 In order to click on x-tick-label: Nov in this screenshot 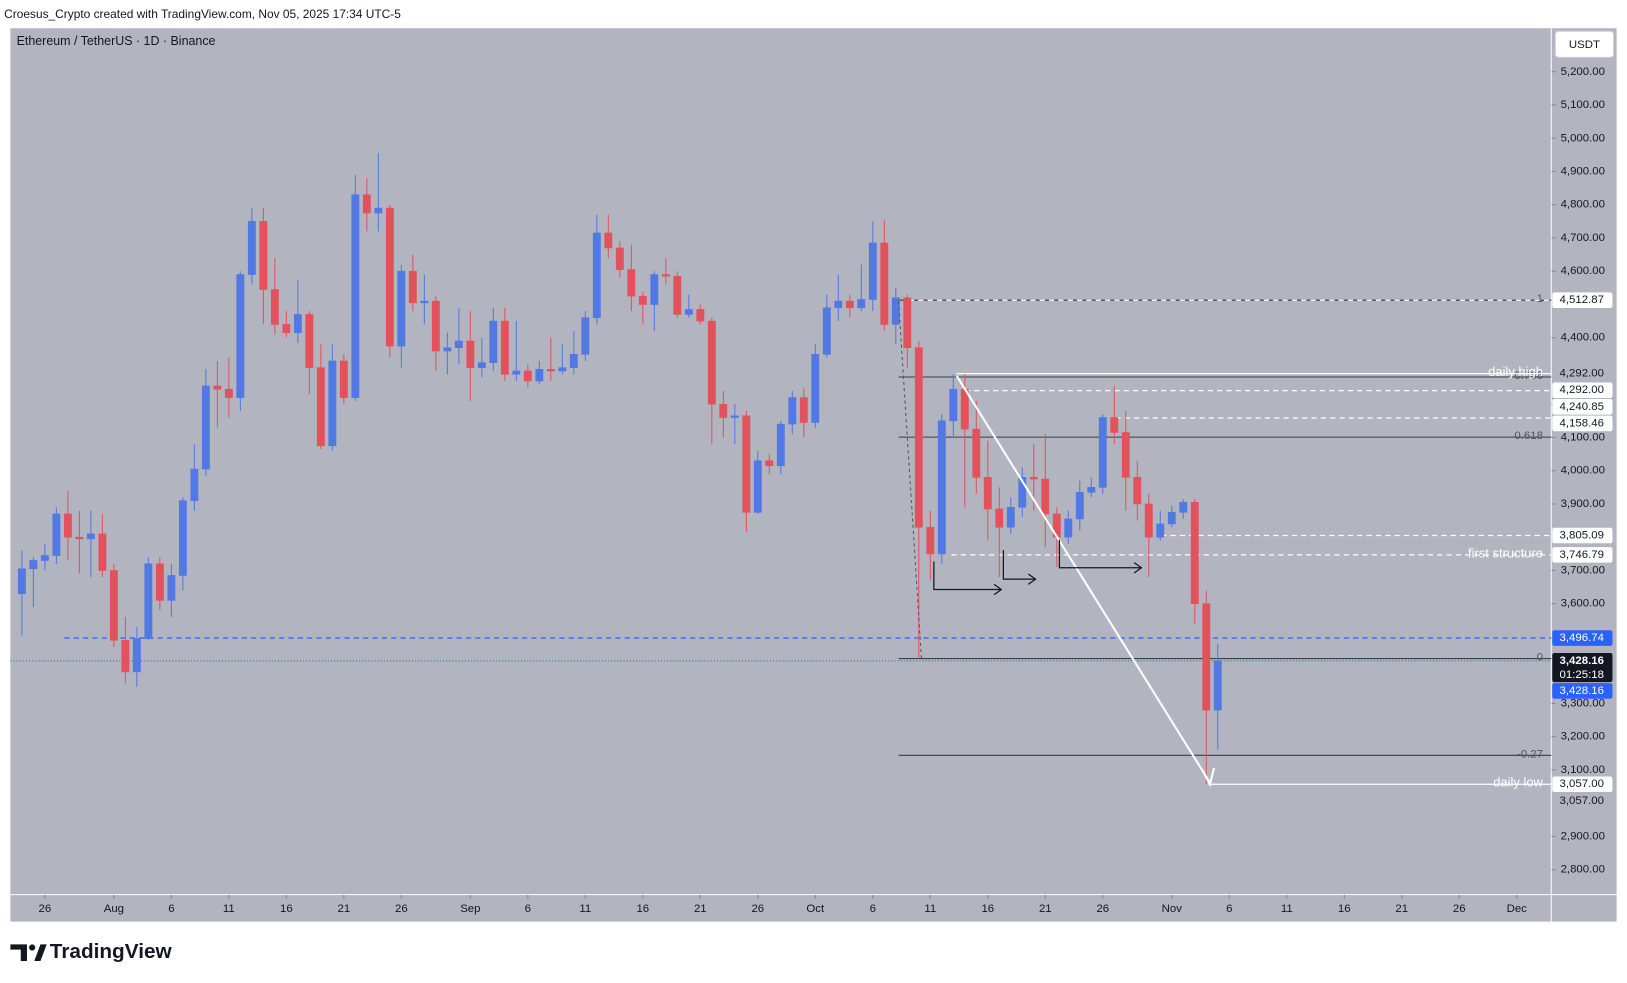, I will do `click(1172, 909)`.